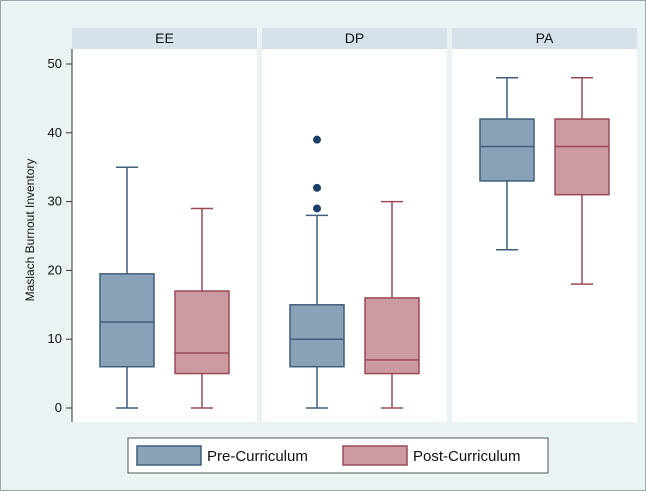  I want to click on y-tick-label: 50, so click(55, 63).